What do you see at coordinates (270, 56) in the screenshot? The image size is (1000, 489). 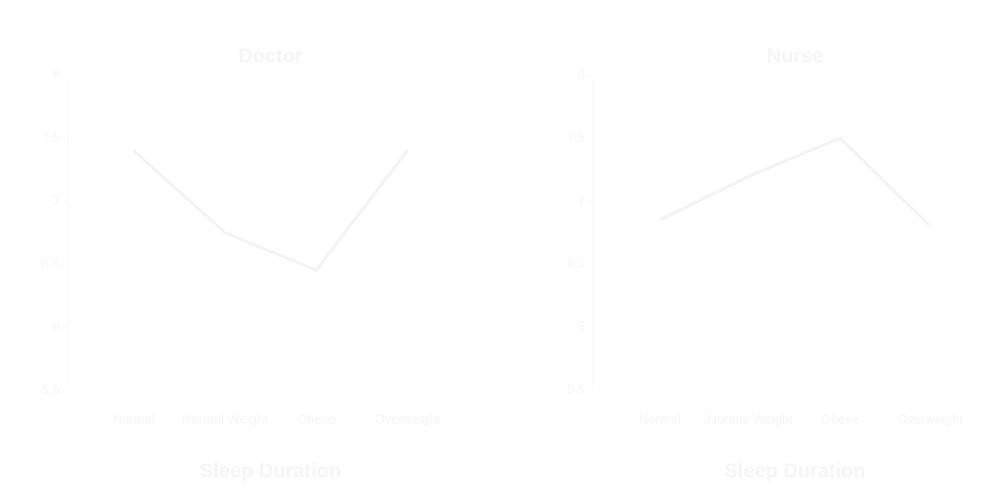 I see `chart-title: Doctor` at bounding box center [270, 56].